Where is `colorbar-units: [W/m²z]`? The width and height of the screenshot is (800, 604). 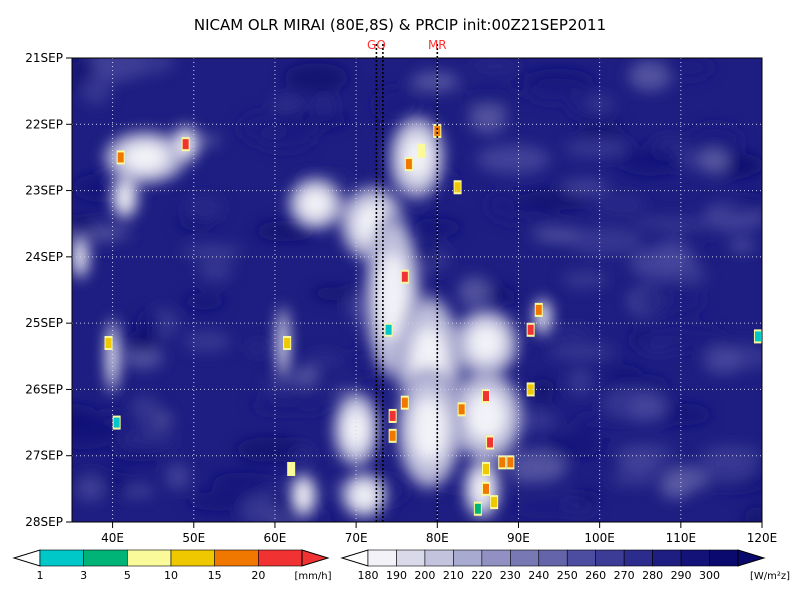 colorbar-units: [W/m²z] is located at coordinates (770, 576).